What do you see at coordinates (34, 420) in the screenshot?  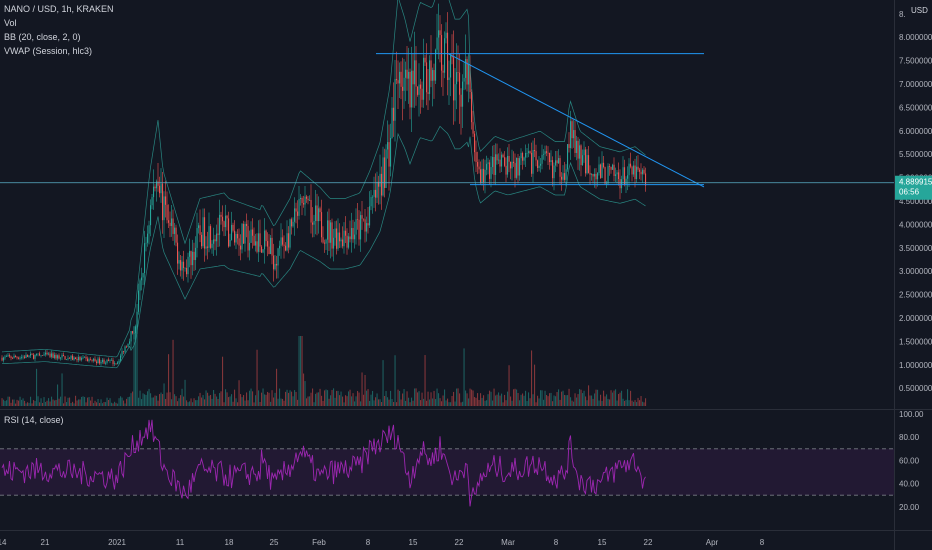 I see `rsi-legend: RSI (14, close)` at bounding box center [34, 420].